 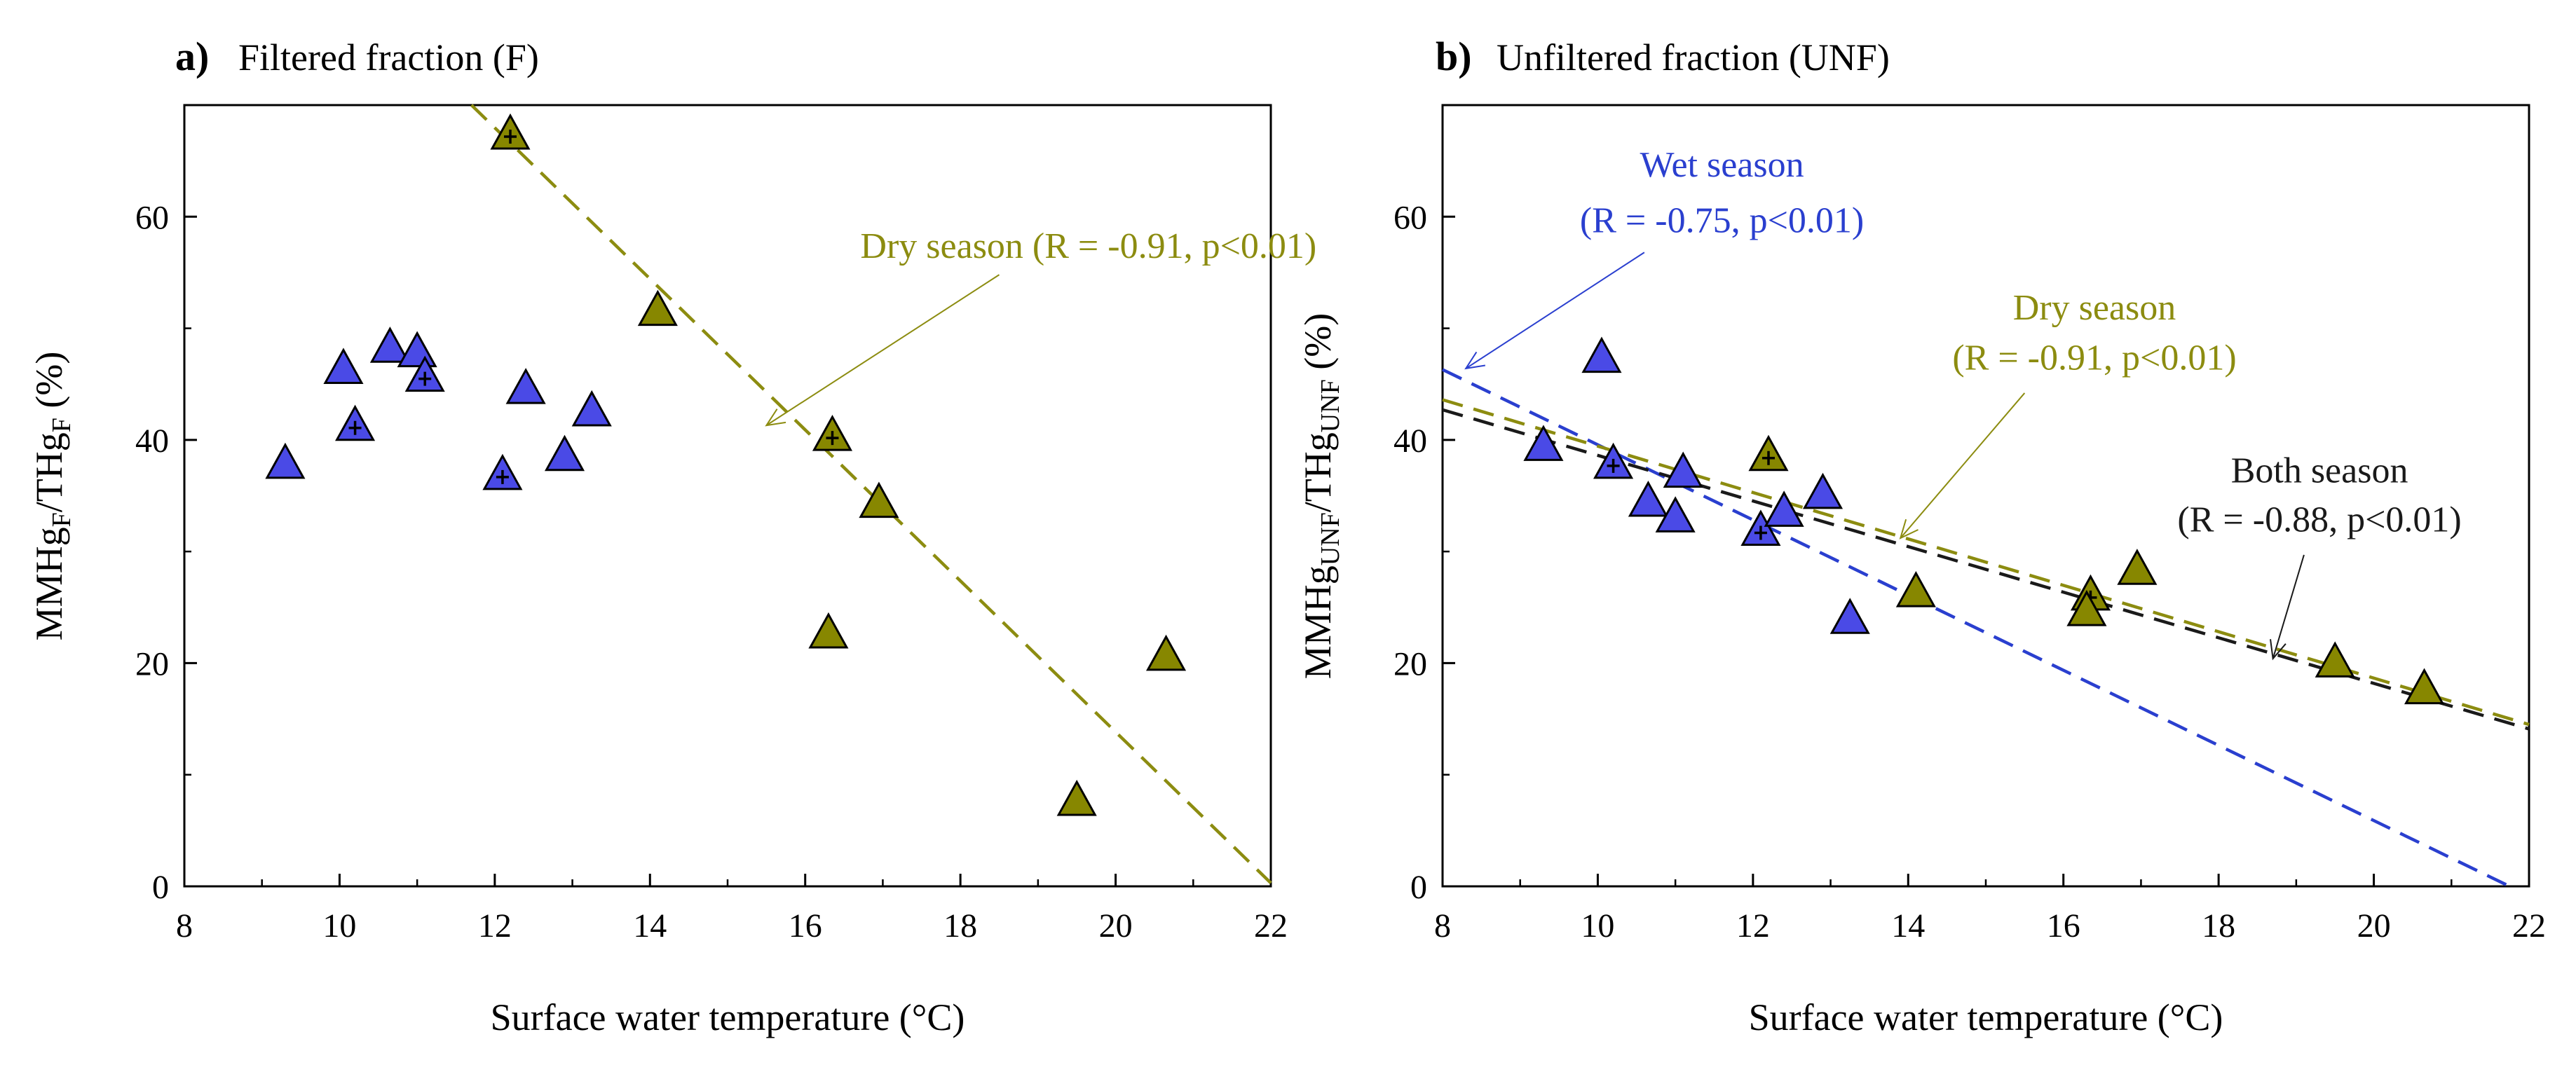 What do you see at coordinates (1693, 57) in the screenshot?
I see `panel-b-title: Unfiltered fraction (UNF)` at bounding box center [1693, 57].